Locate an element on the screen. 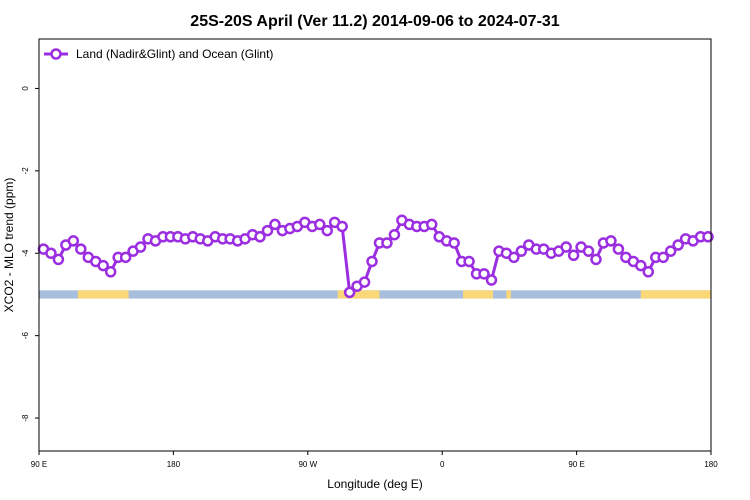 This screenshot has width=750, height=500. x-axis-label: Longitude (deg E) is located at coordinates (374, 484).